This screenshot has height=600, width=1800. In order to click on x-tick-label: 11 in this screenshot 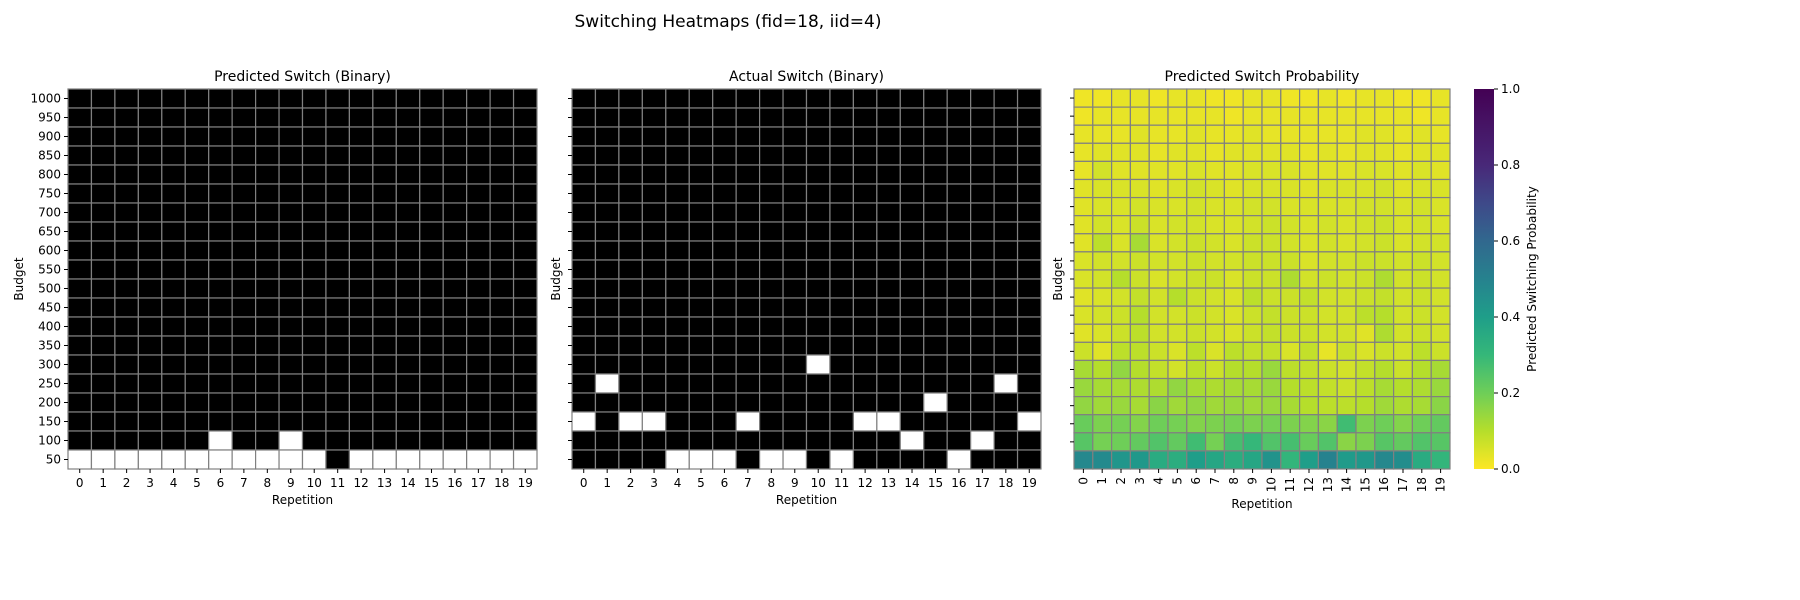, I will do `click(1290, 484)`.